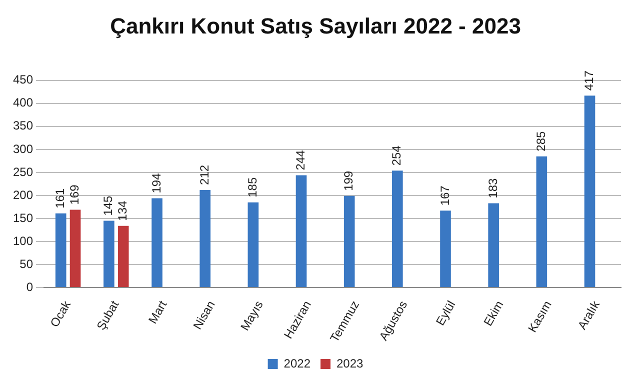  I want to click on data-label: 199, so click(349, 180).